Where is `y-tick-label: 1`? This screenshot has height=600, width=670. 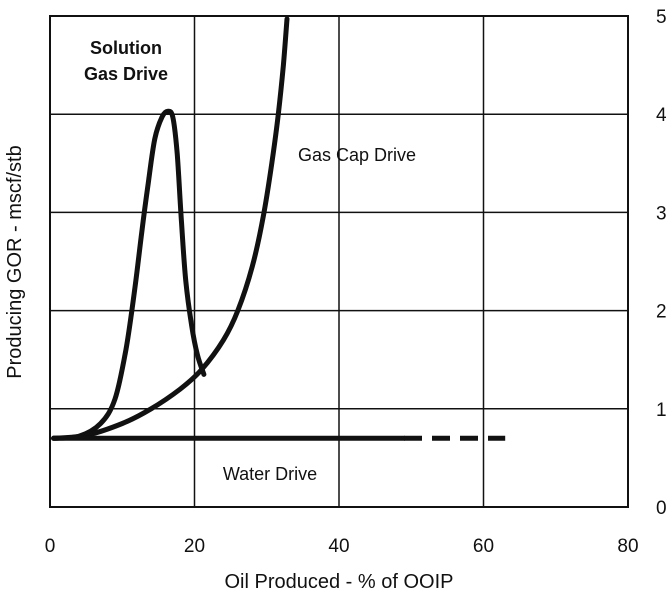 y-tick-label: 1 is located at coordinates (661, 410).